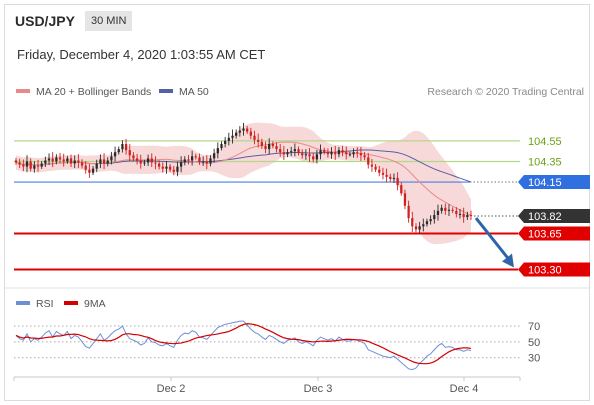 The height and width of the screenshot is (405, 594). I want to click on rsi-level-label-30: 30, so click(534, 359).